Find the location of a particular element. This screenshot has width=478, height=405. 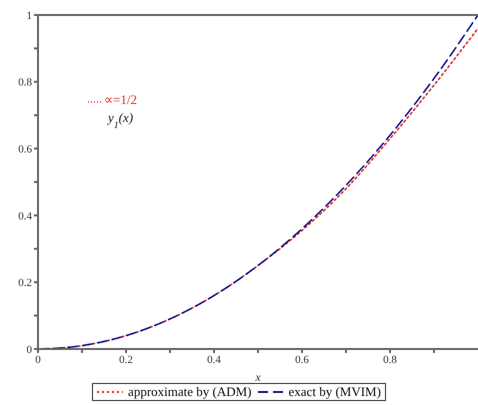

y-tick-label: 0.2 is located at coordinates (25, 283).